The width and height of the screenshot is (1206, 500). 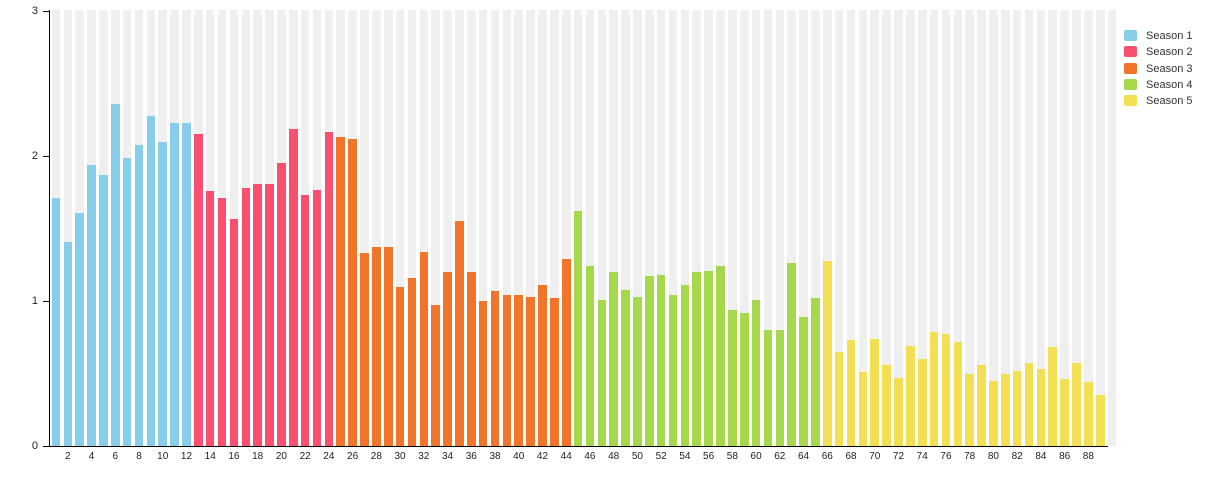 I want to click on x-axis-line, so click(x=578, y=446).